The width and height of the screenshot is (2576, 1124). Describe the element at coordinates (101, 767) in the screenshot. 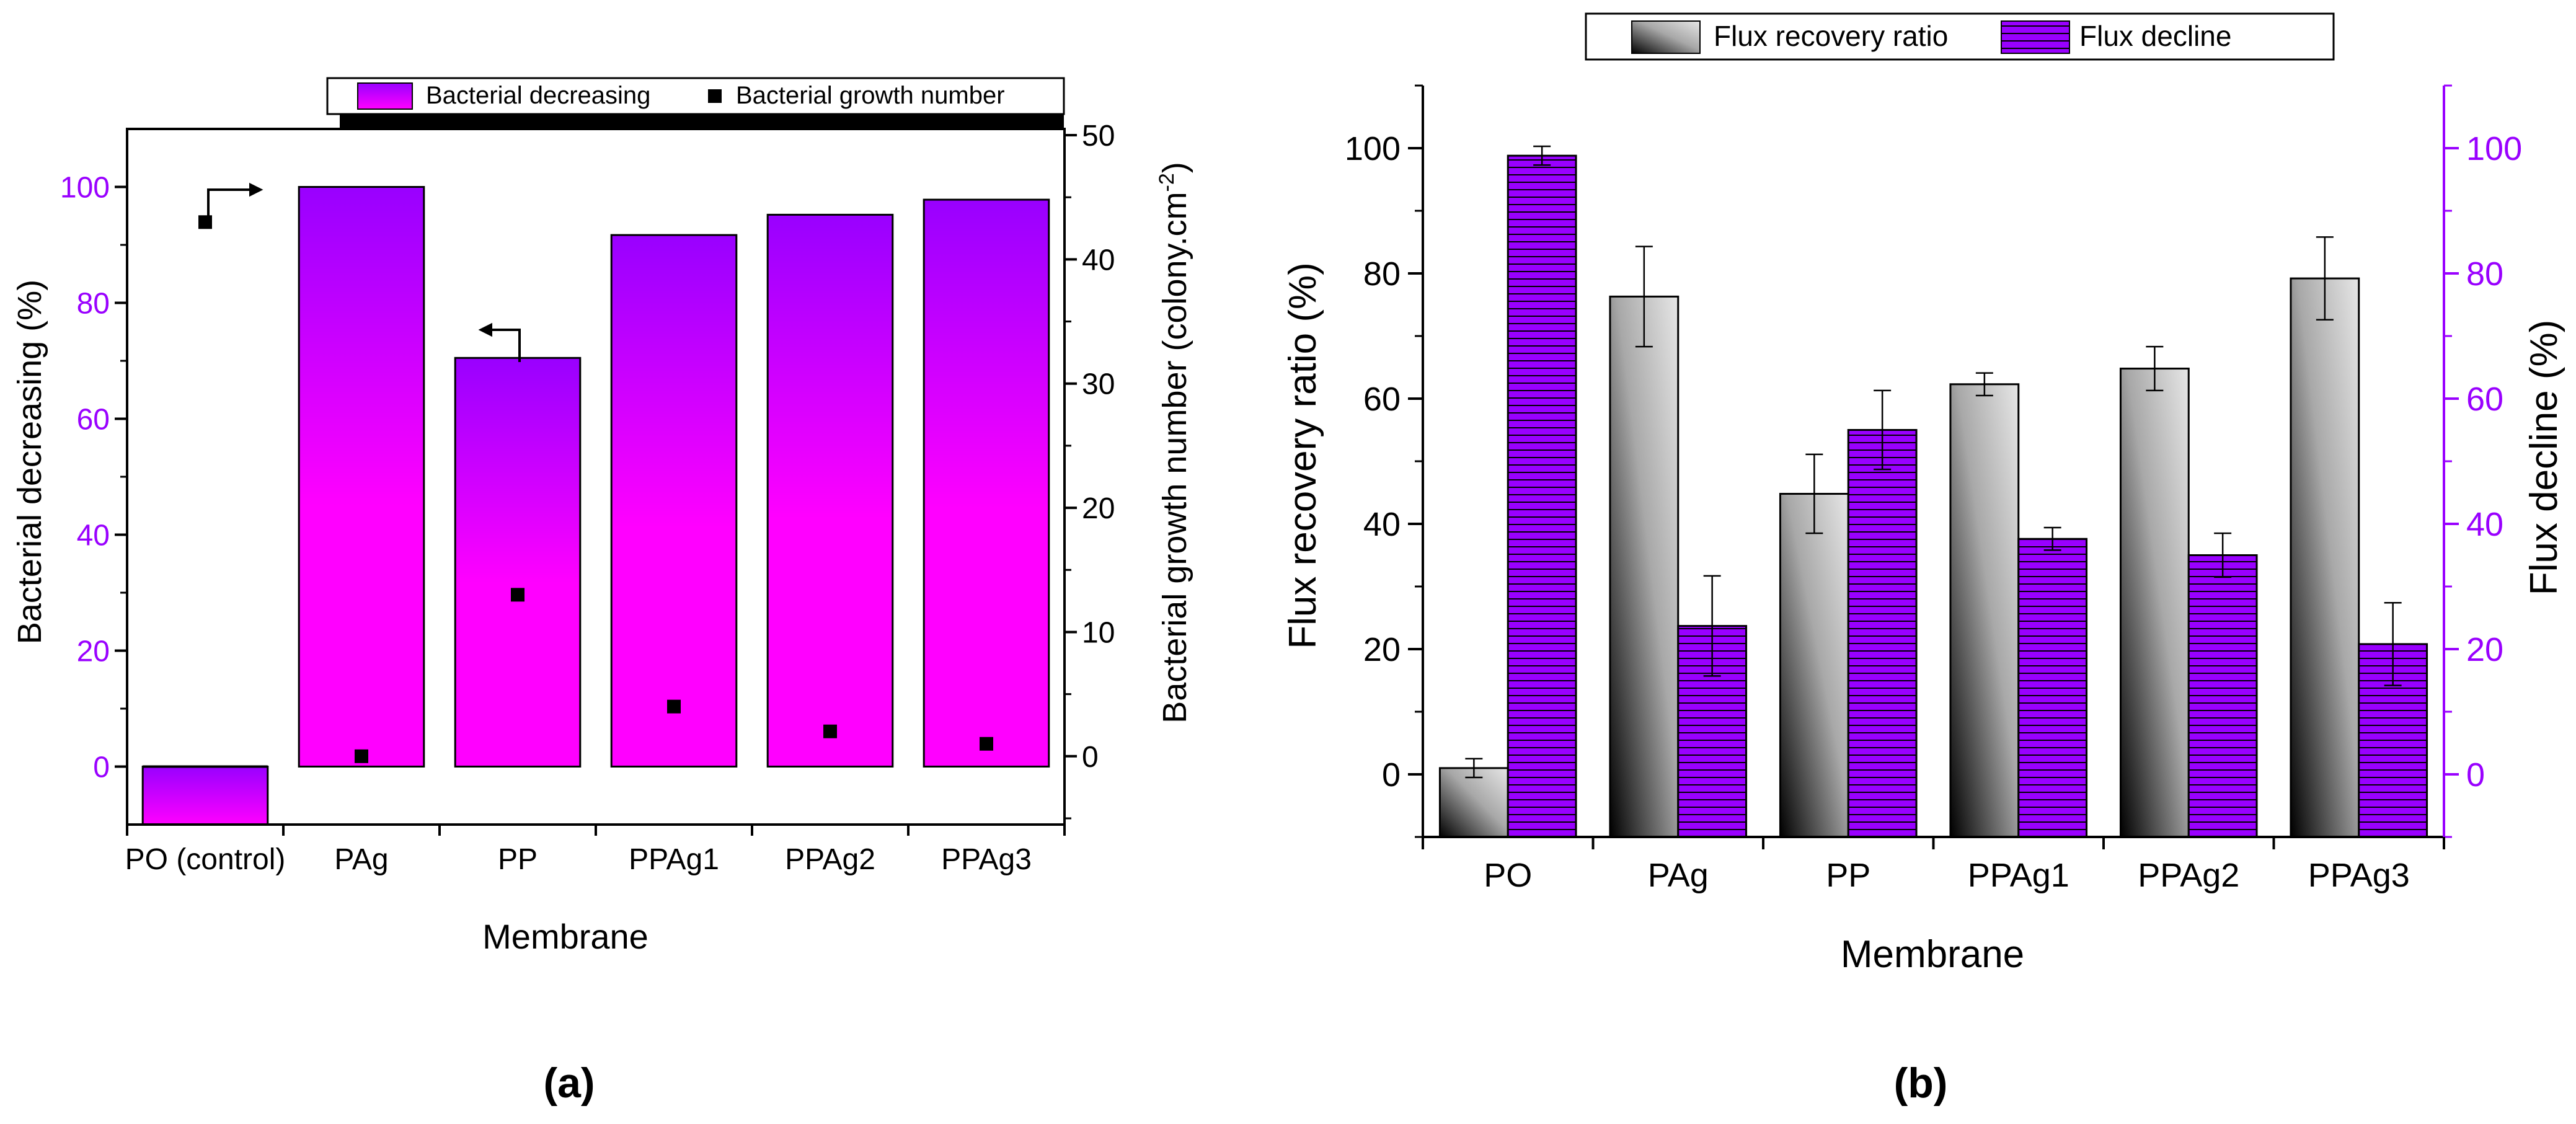

I see `left-tick-label-a: 0` at that location.